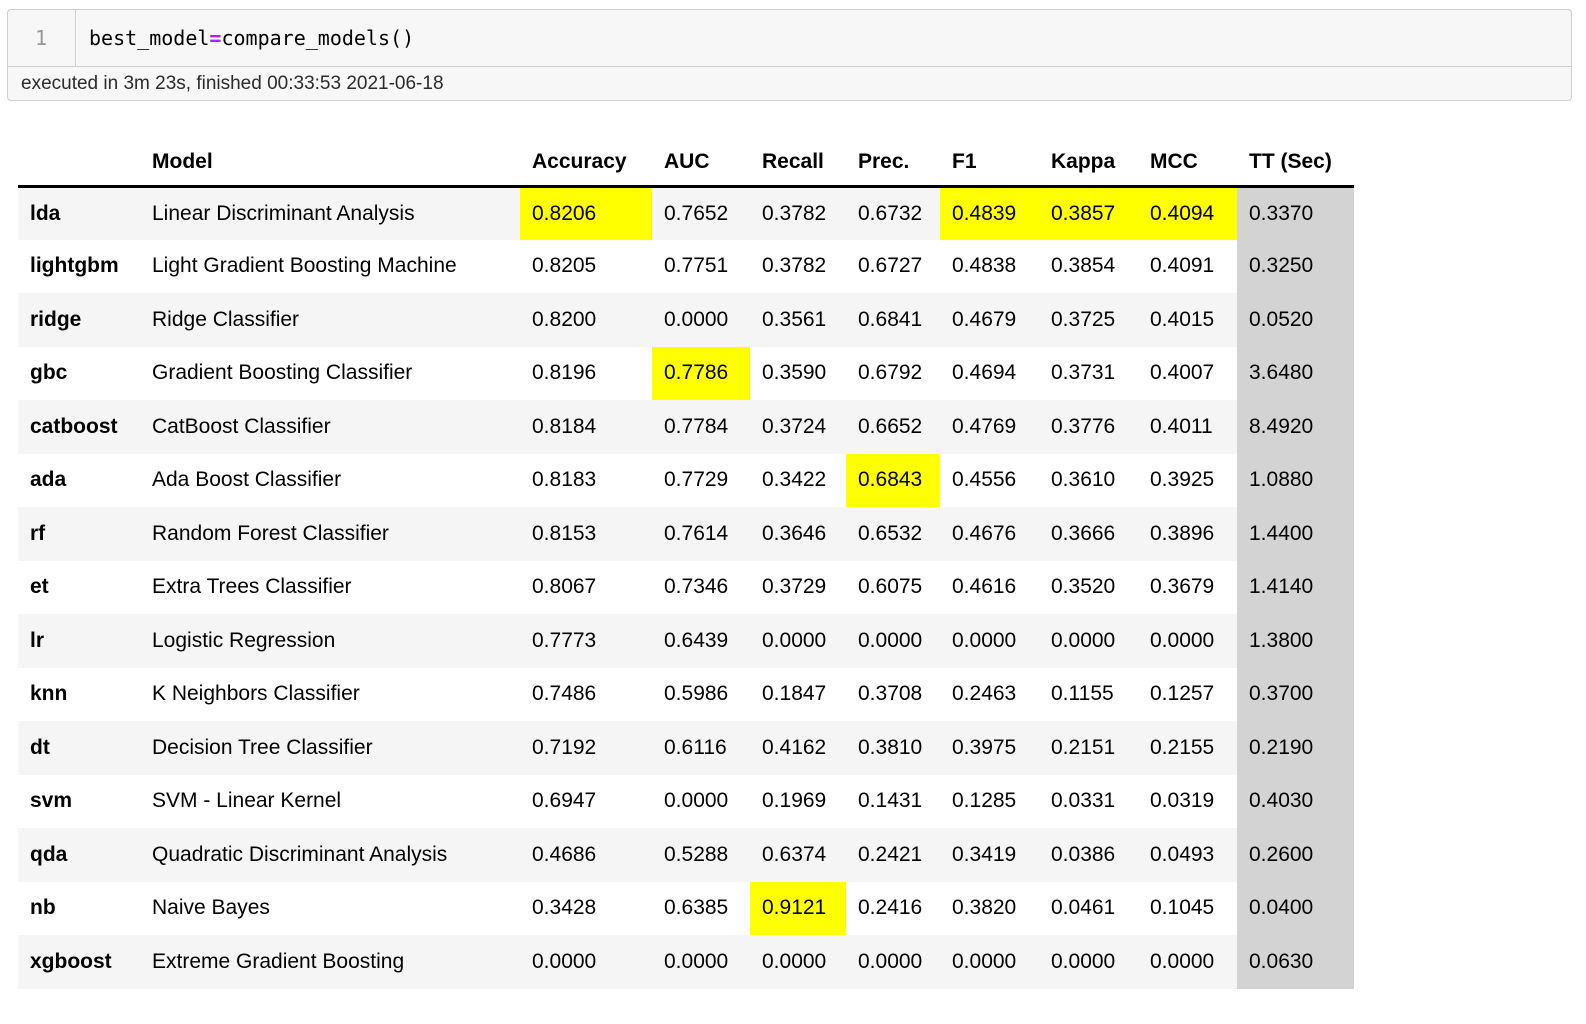 Image resolution: width=1586 pixels, height=1024 pixels. Describe the element at coordinates (984, 694) in the screenshot. I see `metric-cell: 0.2463` at that location.